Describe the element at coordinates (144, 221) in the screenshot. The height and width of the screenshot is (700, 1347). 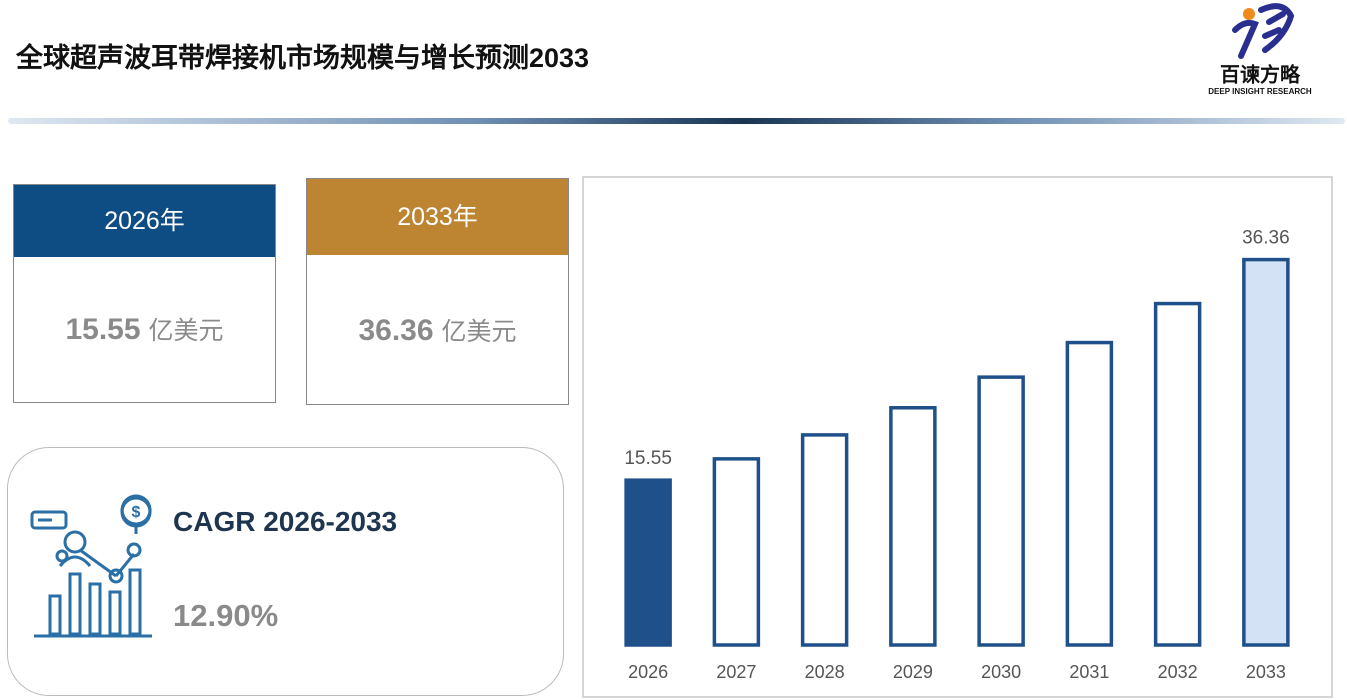
I see `card-header: 2026年` at that location.